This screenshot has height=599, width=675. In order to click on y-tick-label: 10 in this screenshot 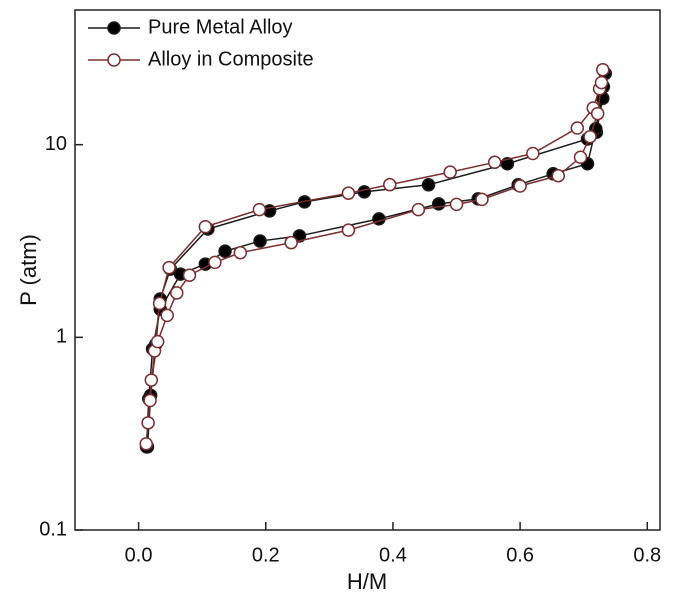, I will do `click(56, 144)`.